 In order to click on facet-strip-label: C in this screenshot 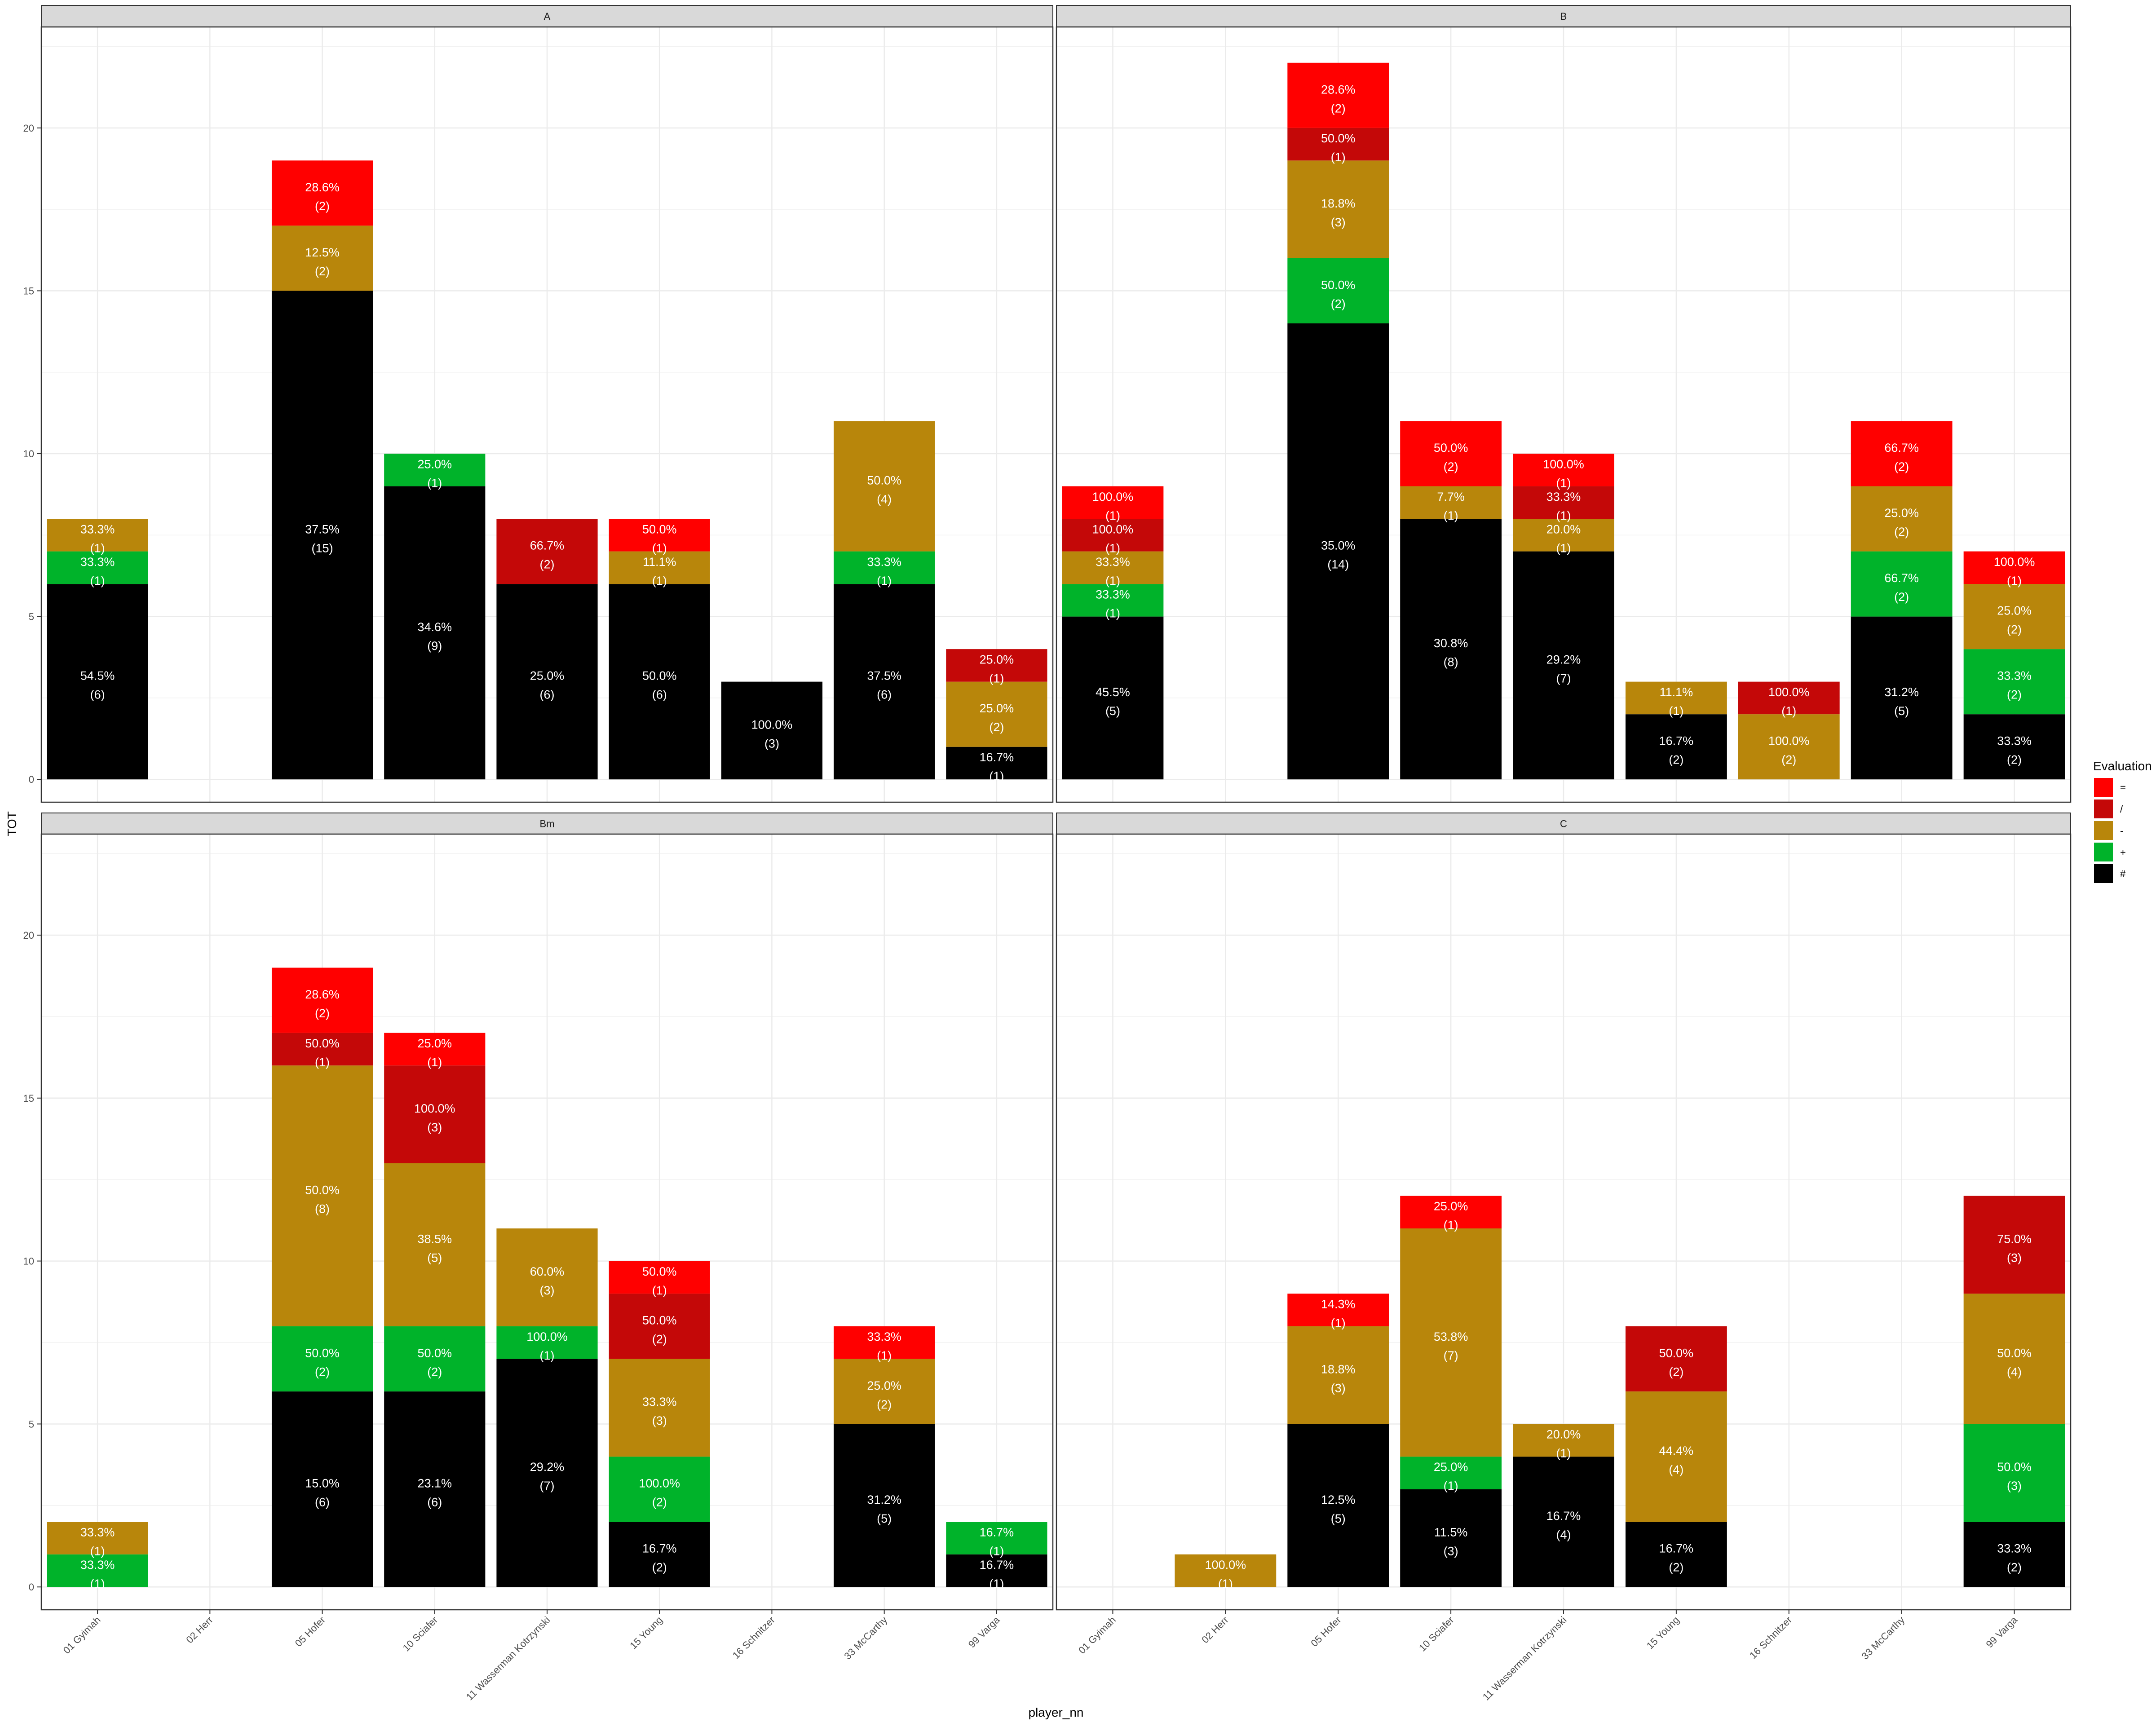, I will do `click(1563, 824)`.